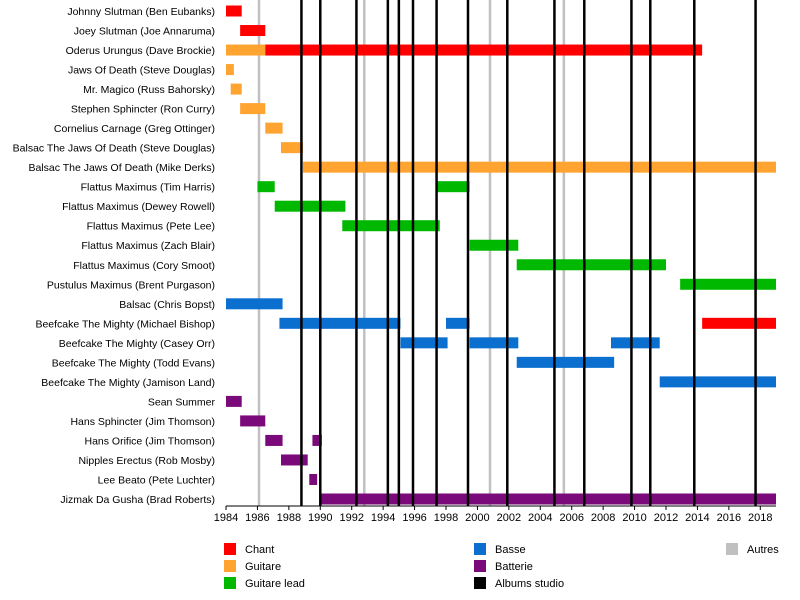 The height and width of the screenshot is (600, 800). I want to click on member-label-3: Jaws Of Death (Steve Douglas), so click(141, 71).